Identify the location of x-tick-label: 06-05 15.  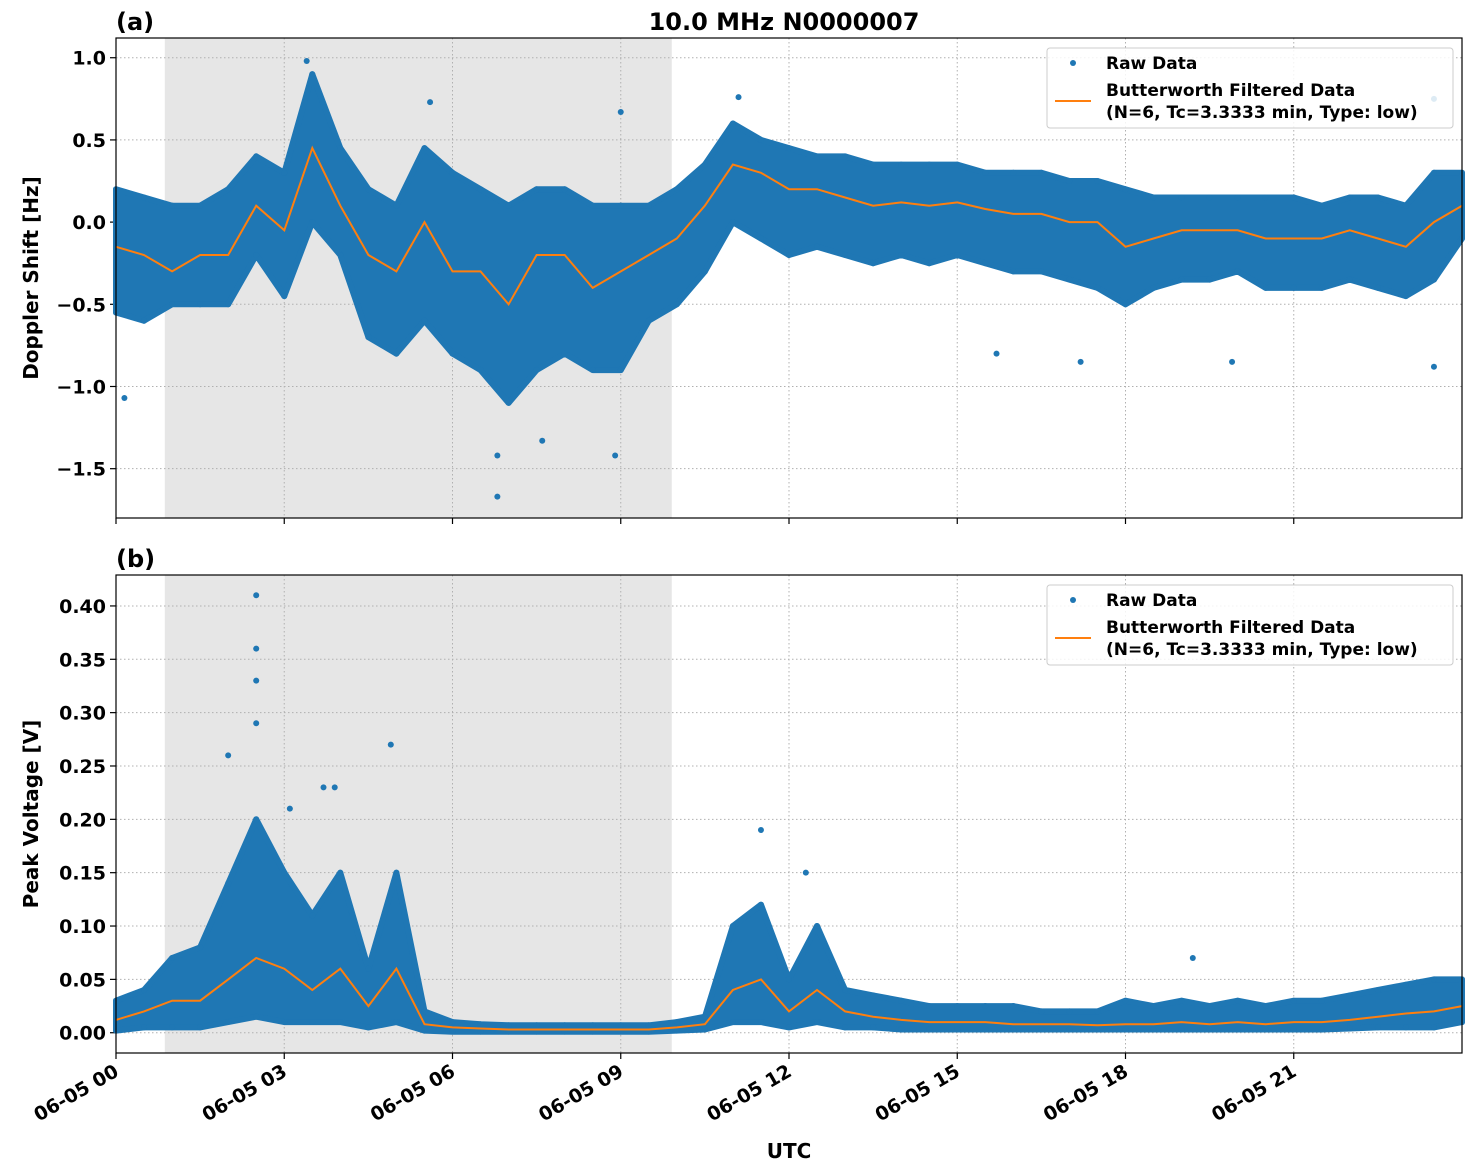
(917, 1093).